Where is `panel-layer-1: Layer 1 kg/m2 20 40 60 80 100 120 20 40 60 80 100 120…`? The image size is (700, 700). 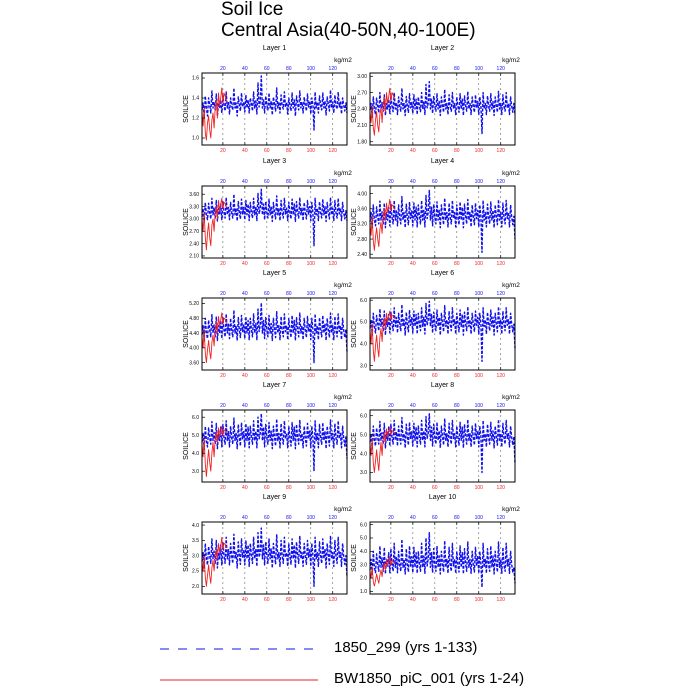 panel-layer-1: Layer 1 kg/m2 20 40 60 80 100 120 20 40 60 80 100 120… is located at coordinates (267, 99).